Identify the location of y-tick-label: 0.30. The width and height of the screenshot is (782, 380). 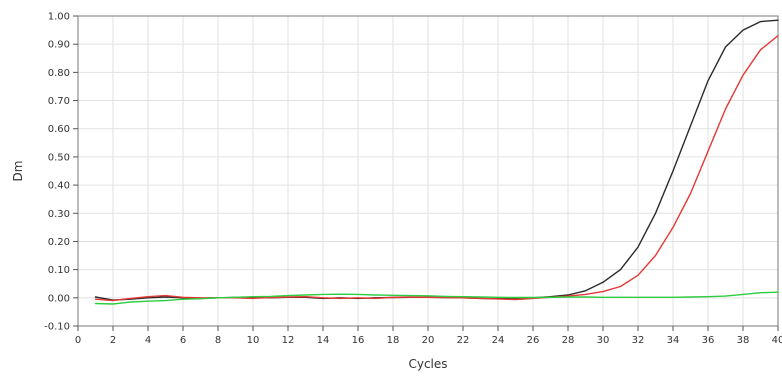
(59, 214).